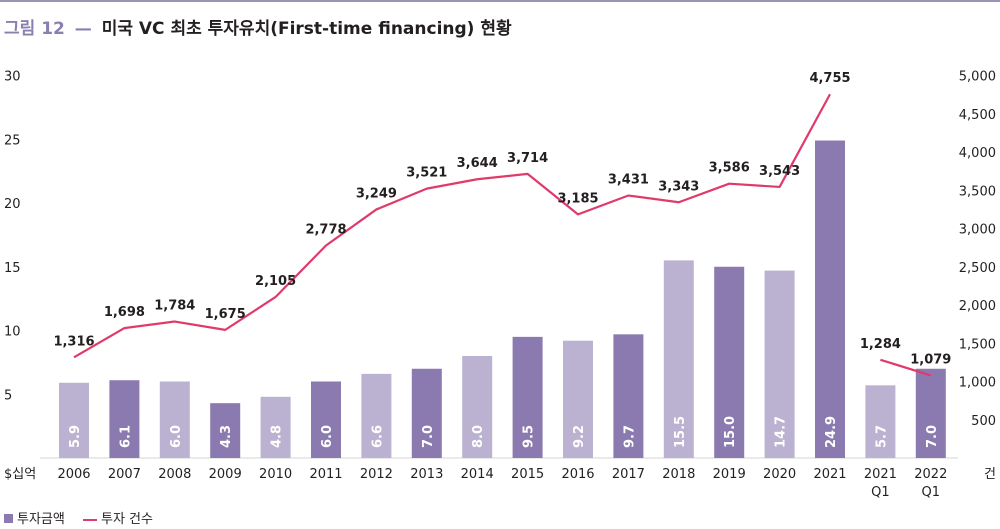 The height and width of the screenshot is (529, 1000). I want to click on left-tick-label: 15, so click(12, 268).